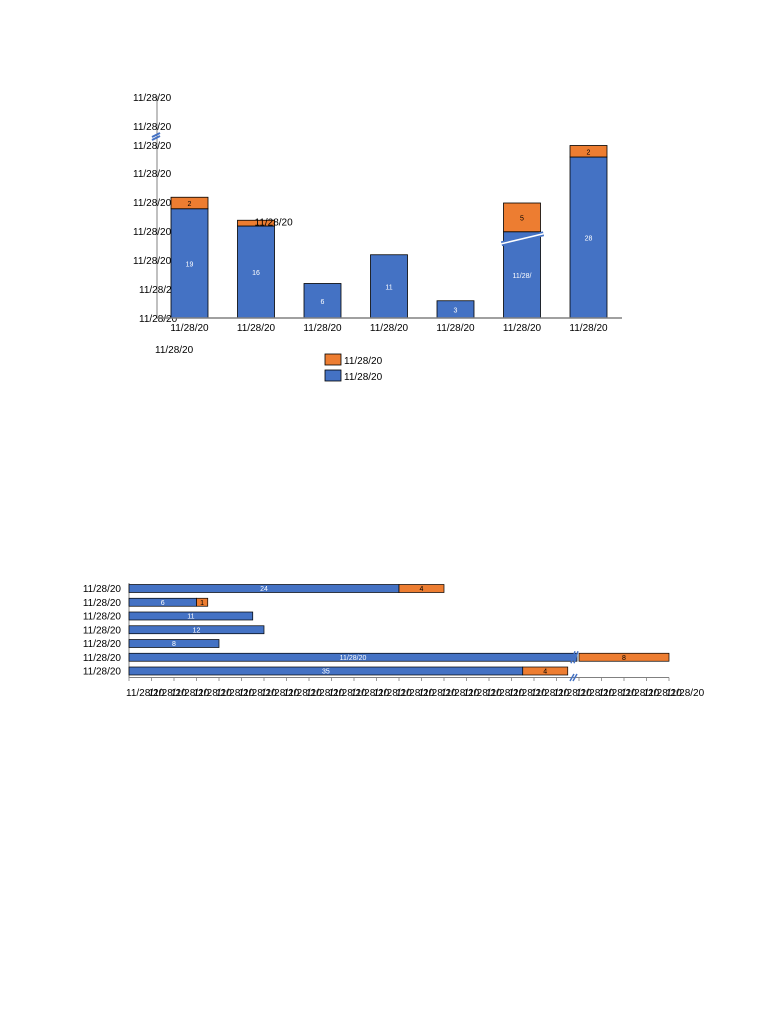 This screenshot has width=768, height=1024. I want to click on hbar-base-data-label: 8, so click(174, 644).